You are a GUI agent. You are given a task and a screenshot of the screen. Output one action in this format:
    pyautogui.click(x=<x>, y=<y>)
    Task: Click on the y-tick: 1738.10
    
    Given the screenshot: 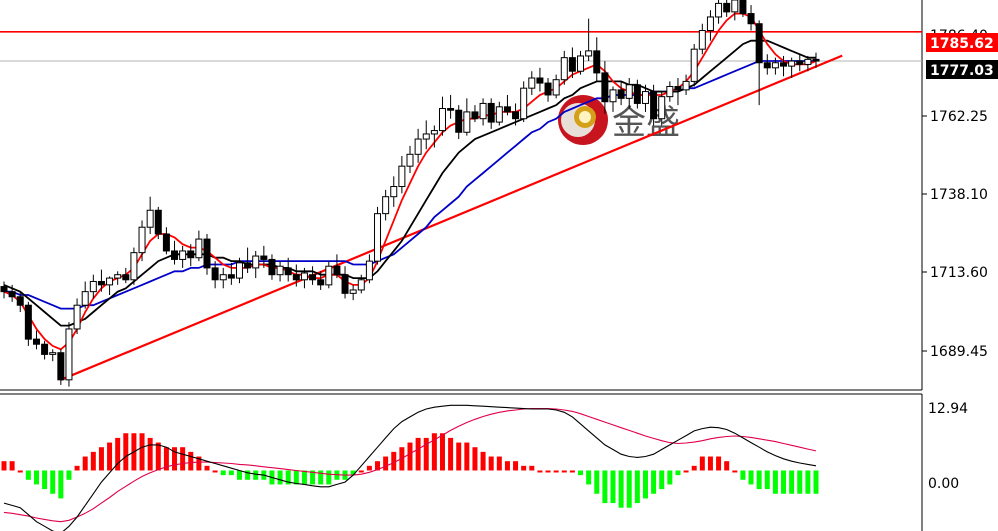 What is the action you would take?
    pyautogui.click(x=959, y=195)
    